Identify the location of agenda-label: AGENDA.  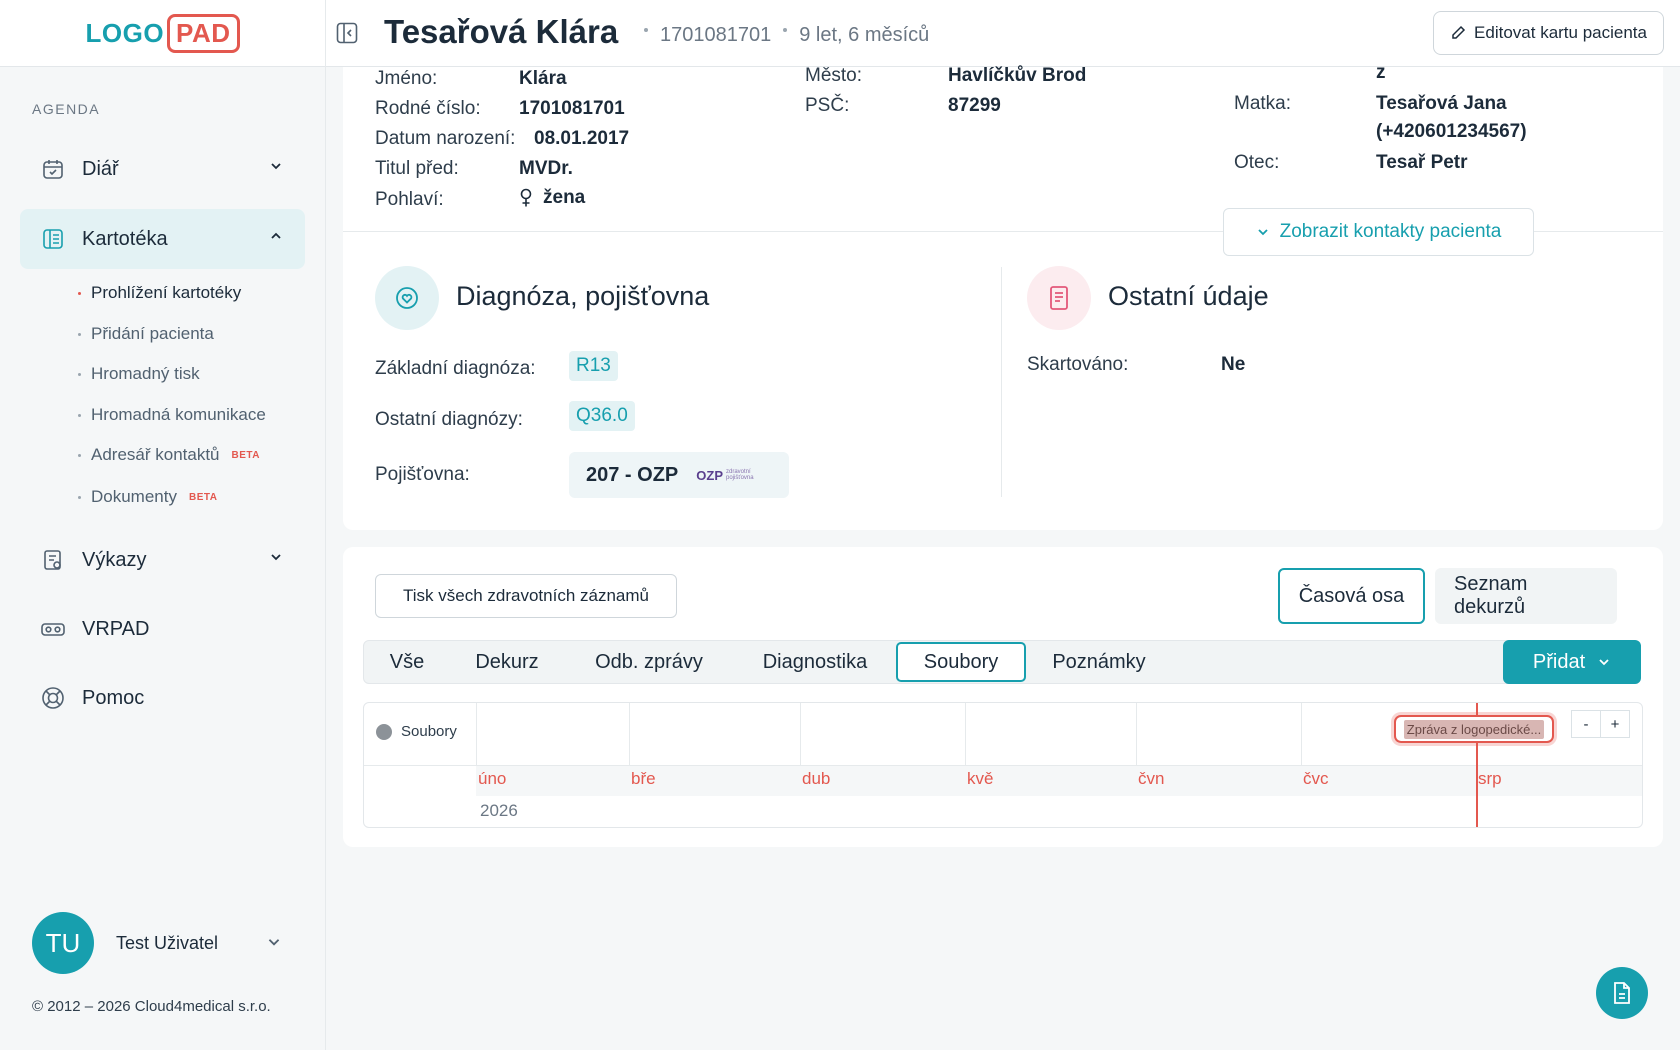
(66, 109).